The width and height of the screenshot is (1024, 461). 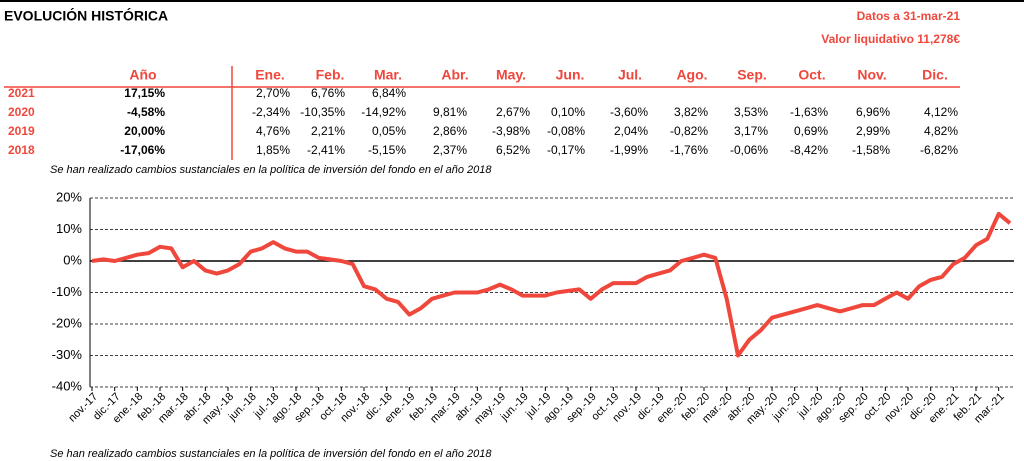 I want to click on row-month: -2,41%, so click(x=326, y=150).